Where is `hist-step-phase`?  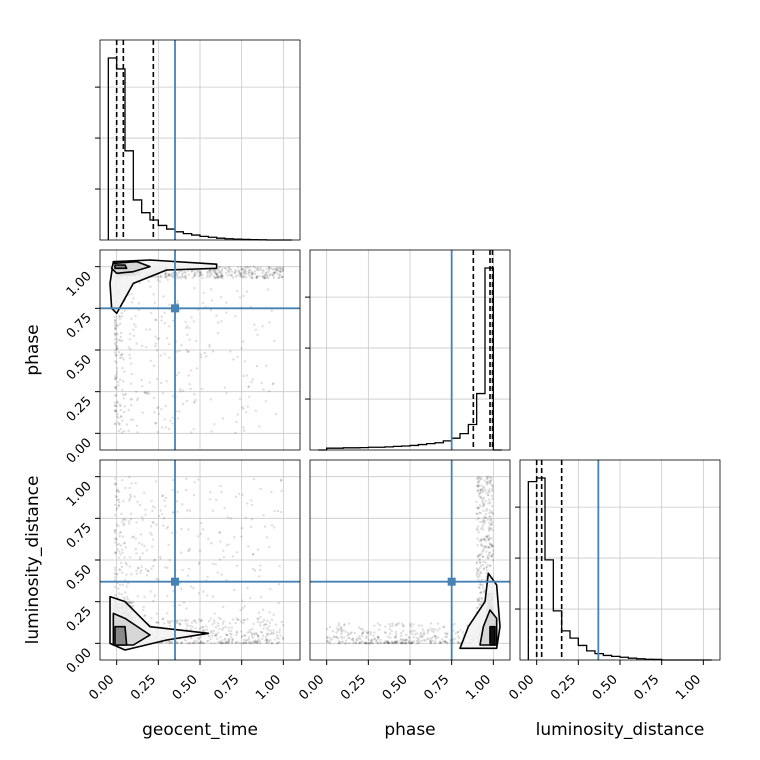 hist-step-phase is located at coordinates (410, 359).